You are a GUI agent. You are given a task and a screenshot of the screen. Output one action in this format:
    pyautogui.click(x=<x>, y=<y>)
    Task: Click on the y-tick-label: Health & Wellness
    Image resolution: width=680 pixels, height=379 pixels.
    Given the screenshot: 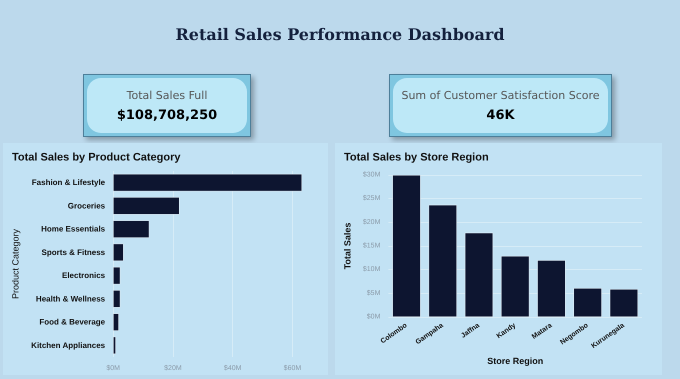 What is the action you would take?
    pyautogui.click(x=71, y=299)
    